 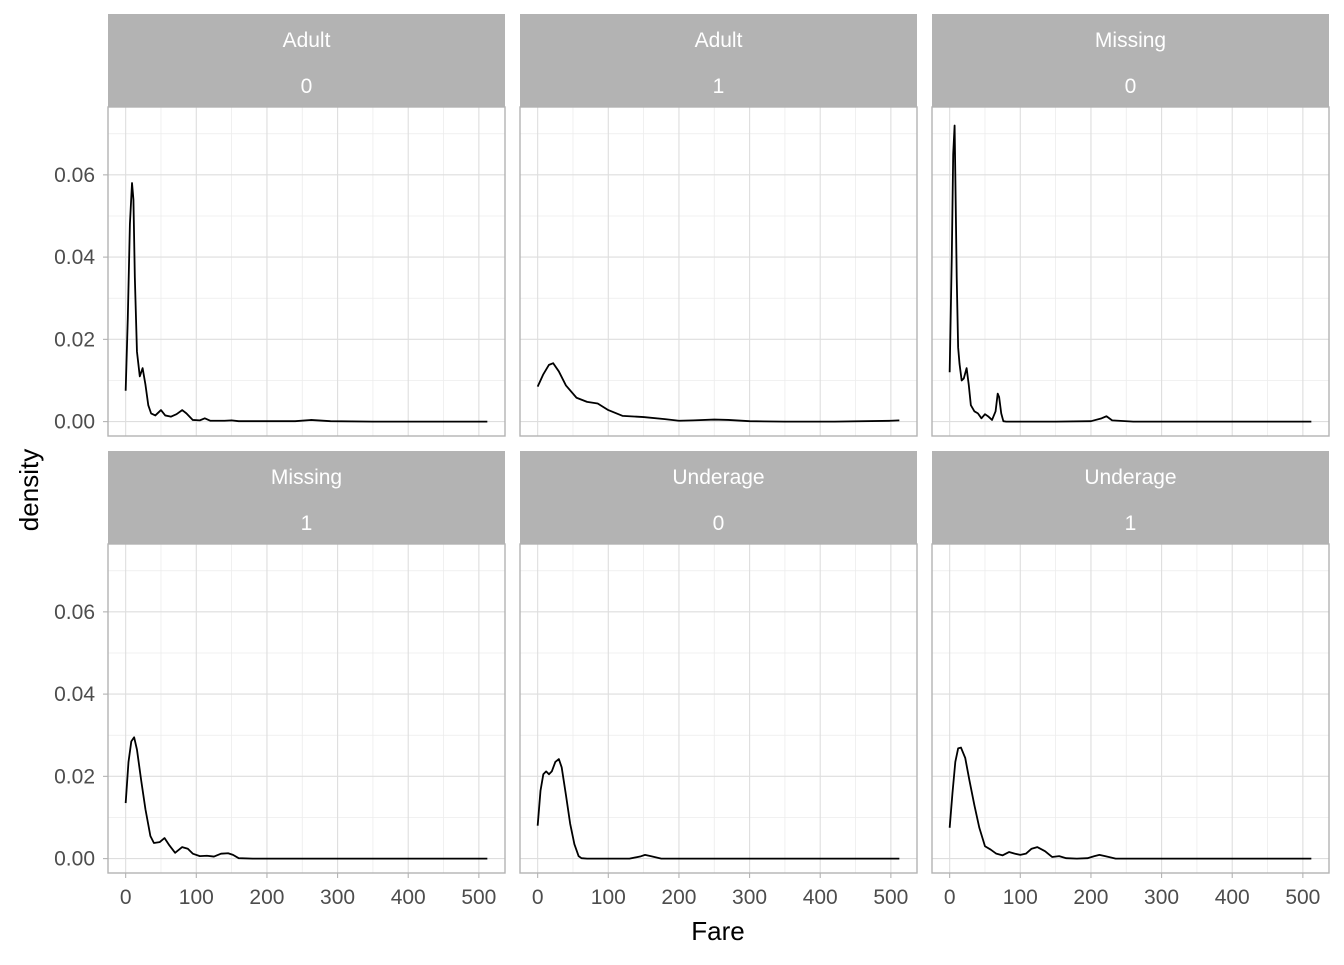 What do you see at coordinates (29, 490) in the screenshot?
I see `y-axis-title: density` at bounding box center [29, 490].